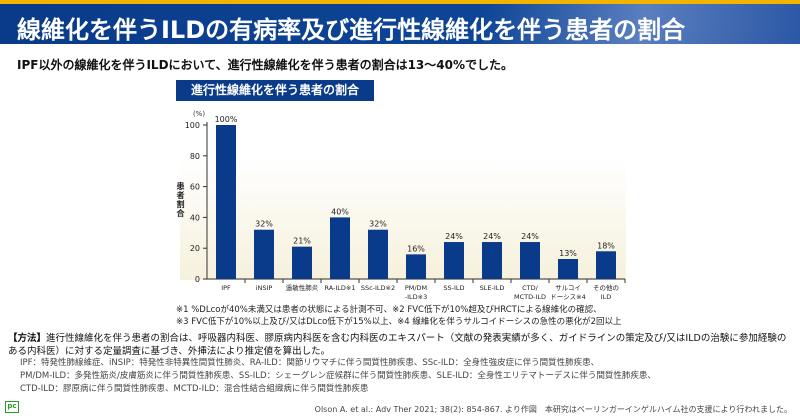  What do you see at coordinates (339, 288) in the screenshot?
I see `x-tick-label: RA-ILD※1` at bounding box center [339, 288].